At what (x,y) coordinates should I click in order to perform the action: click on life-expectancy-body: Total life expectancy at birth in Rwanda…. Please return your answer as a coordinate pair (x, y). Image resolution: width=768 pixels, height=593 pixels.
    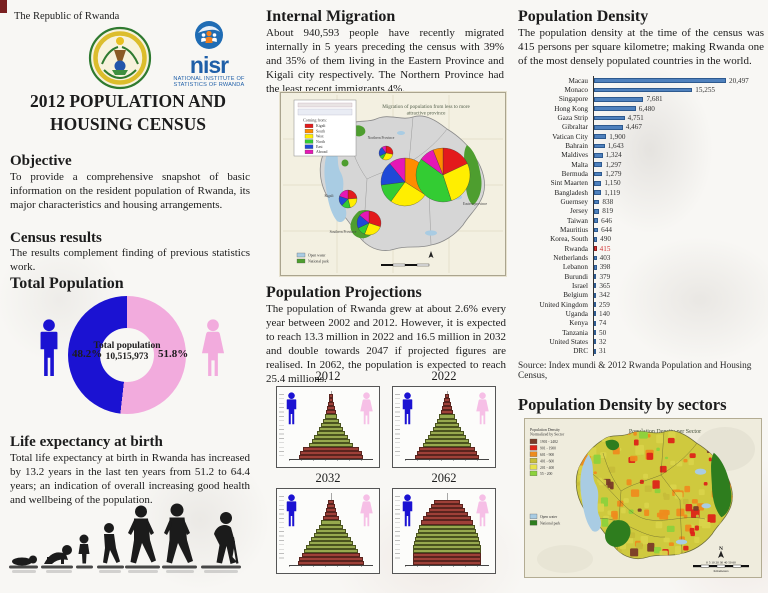
    Looking at the image, I should click on (130, 479).